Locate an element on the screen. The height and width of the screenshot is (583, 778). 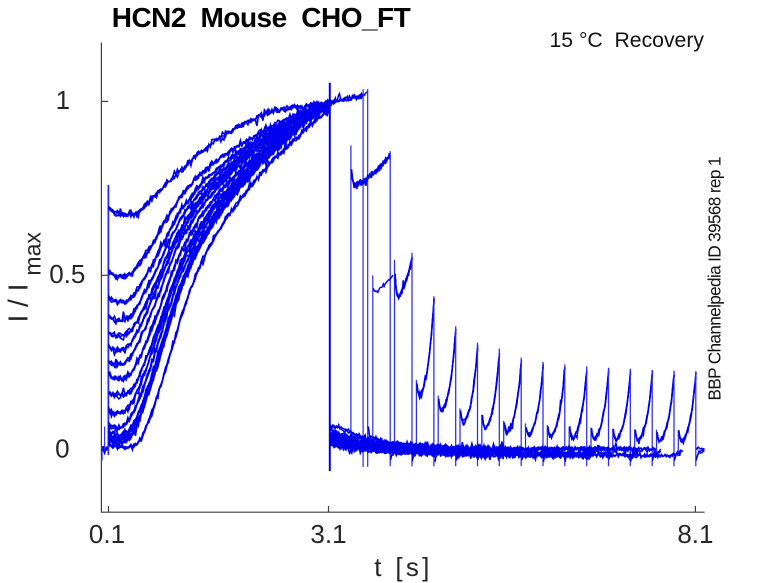
svg-text: HCN2 Mouse CHO_FT is located at coordinates (261, 17).